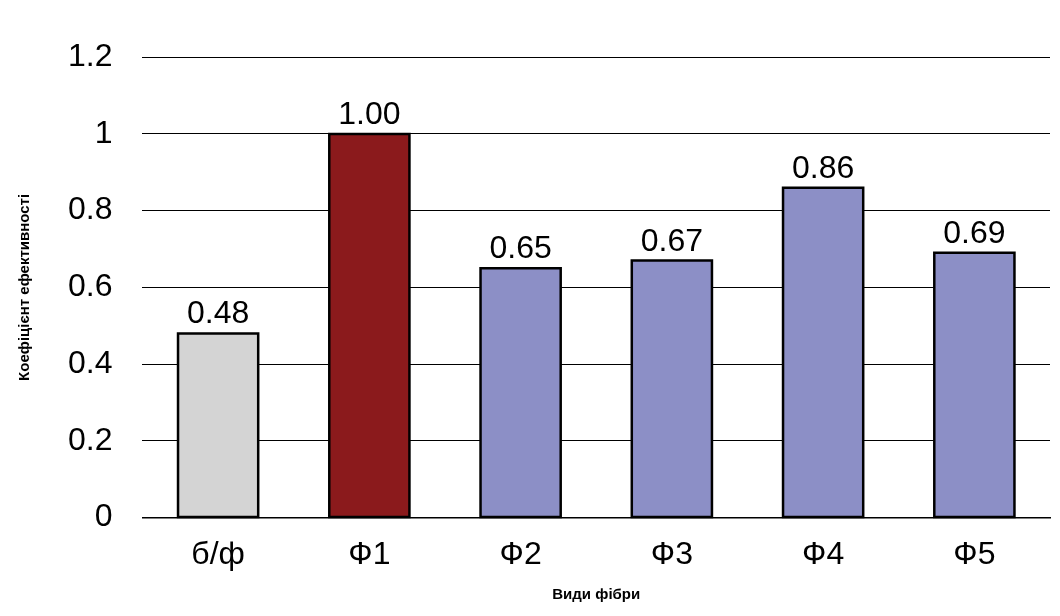 Image resolution: width=1060 pixels, height=616 pixels. I want to click on x-tick-label: Ф4, so click(823, 552).